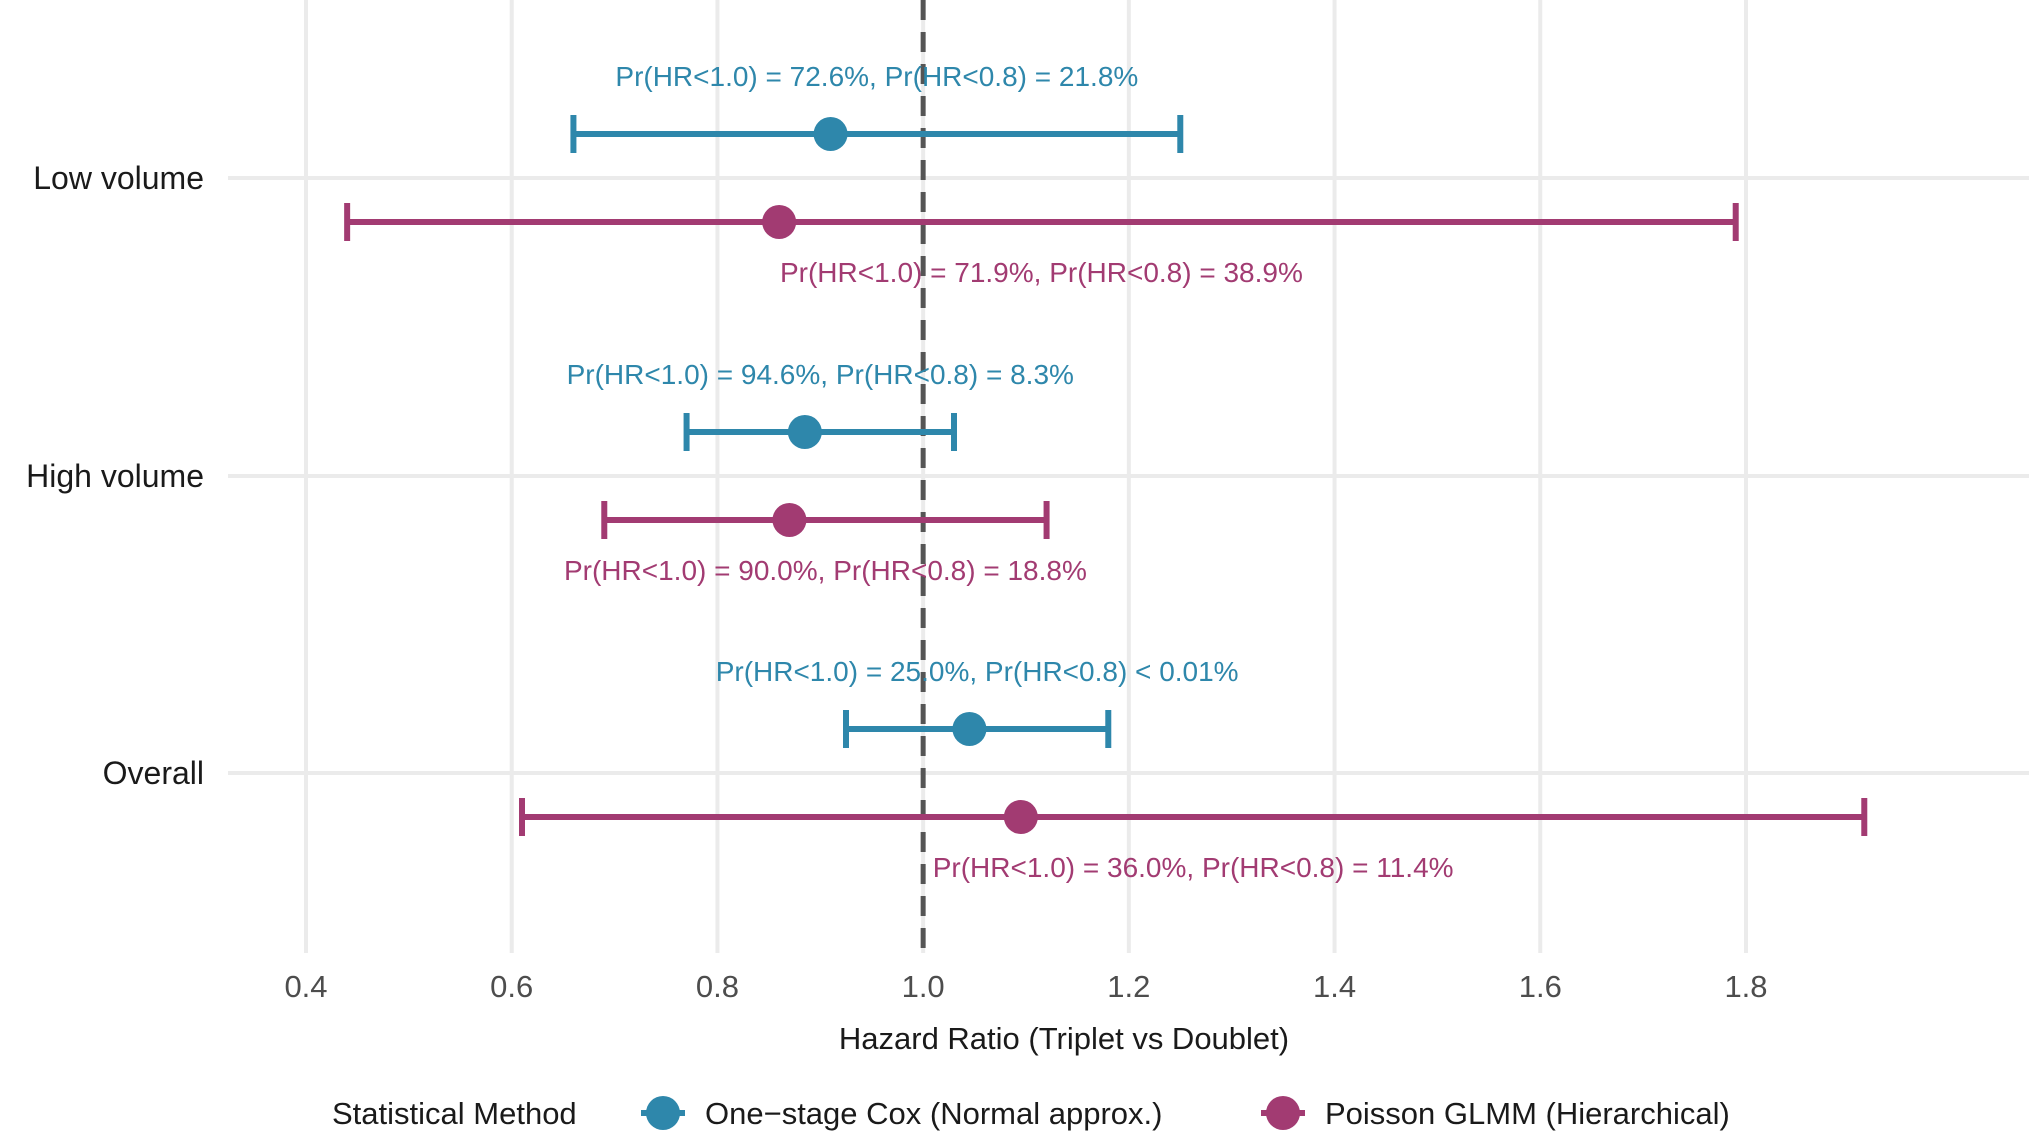  What do you see at coordinates (118, 178) in the screenshot?
I see `y-tick-label: Low volume` at bounding box center [118, 178].